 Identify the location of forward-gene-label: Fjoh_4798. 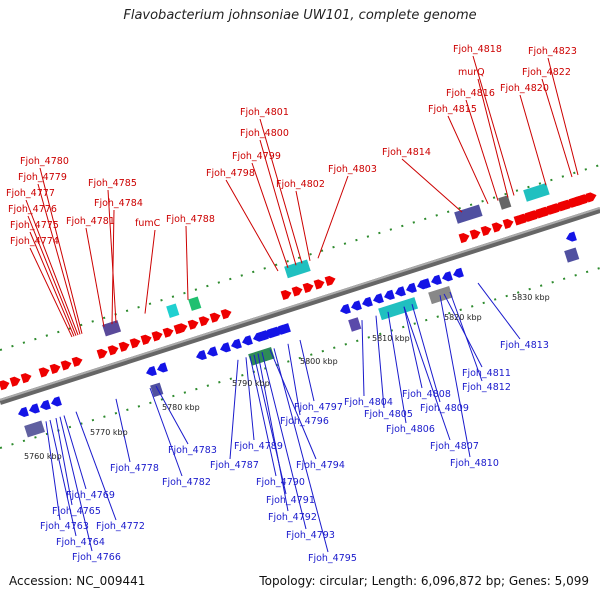
(230, 173).